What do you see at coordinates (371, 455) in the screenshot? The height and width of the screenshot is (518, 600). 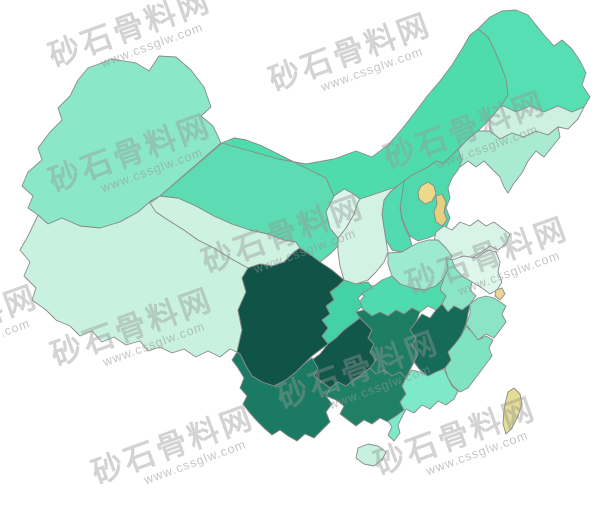 I see `province-hainan` at bounding box center [371, 455].